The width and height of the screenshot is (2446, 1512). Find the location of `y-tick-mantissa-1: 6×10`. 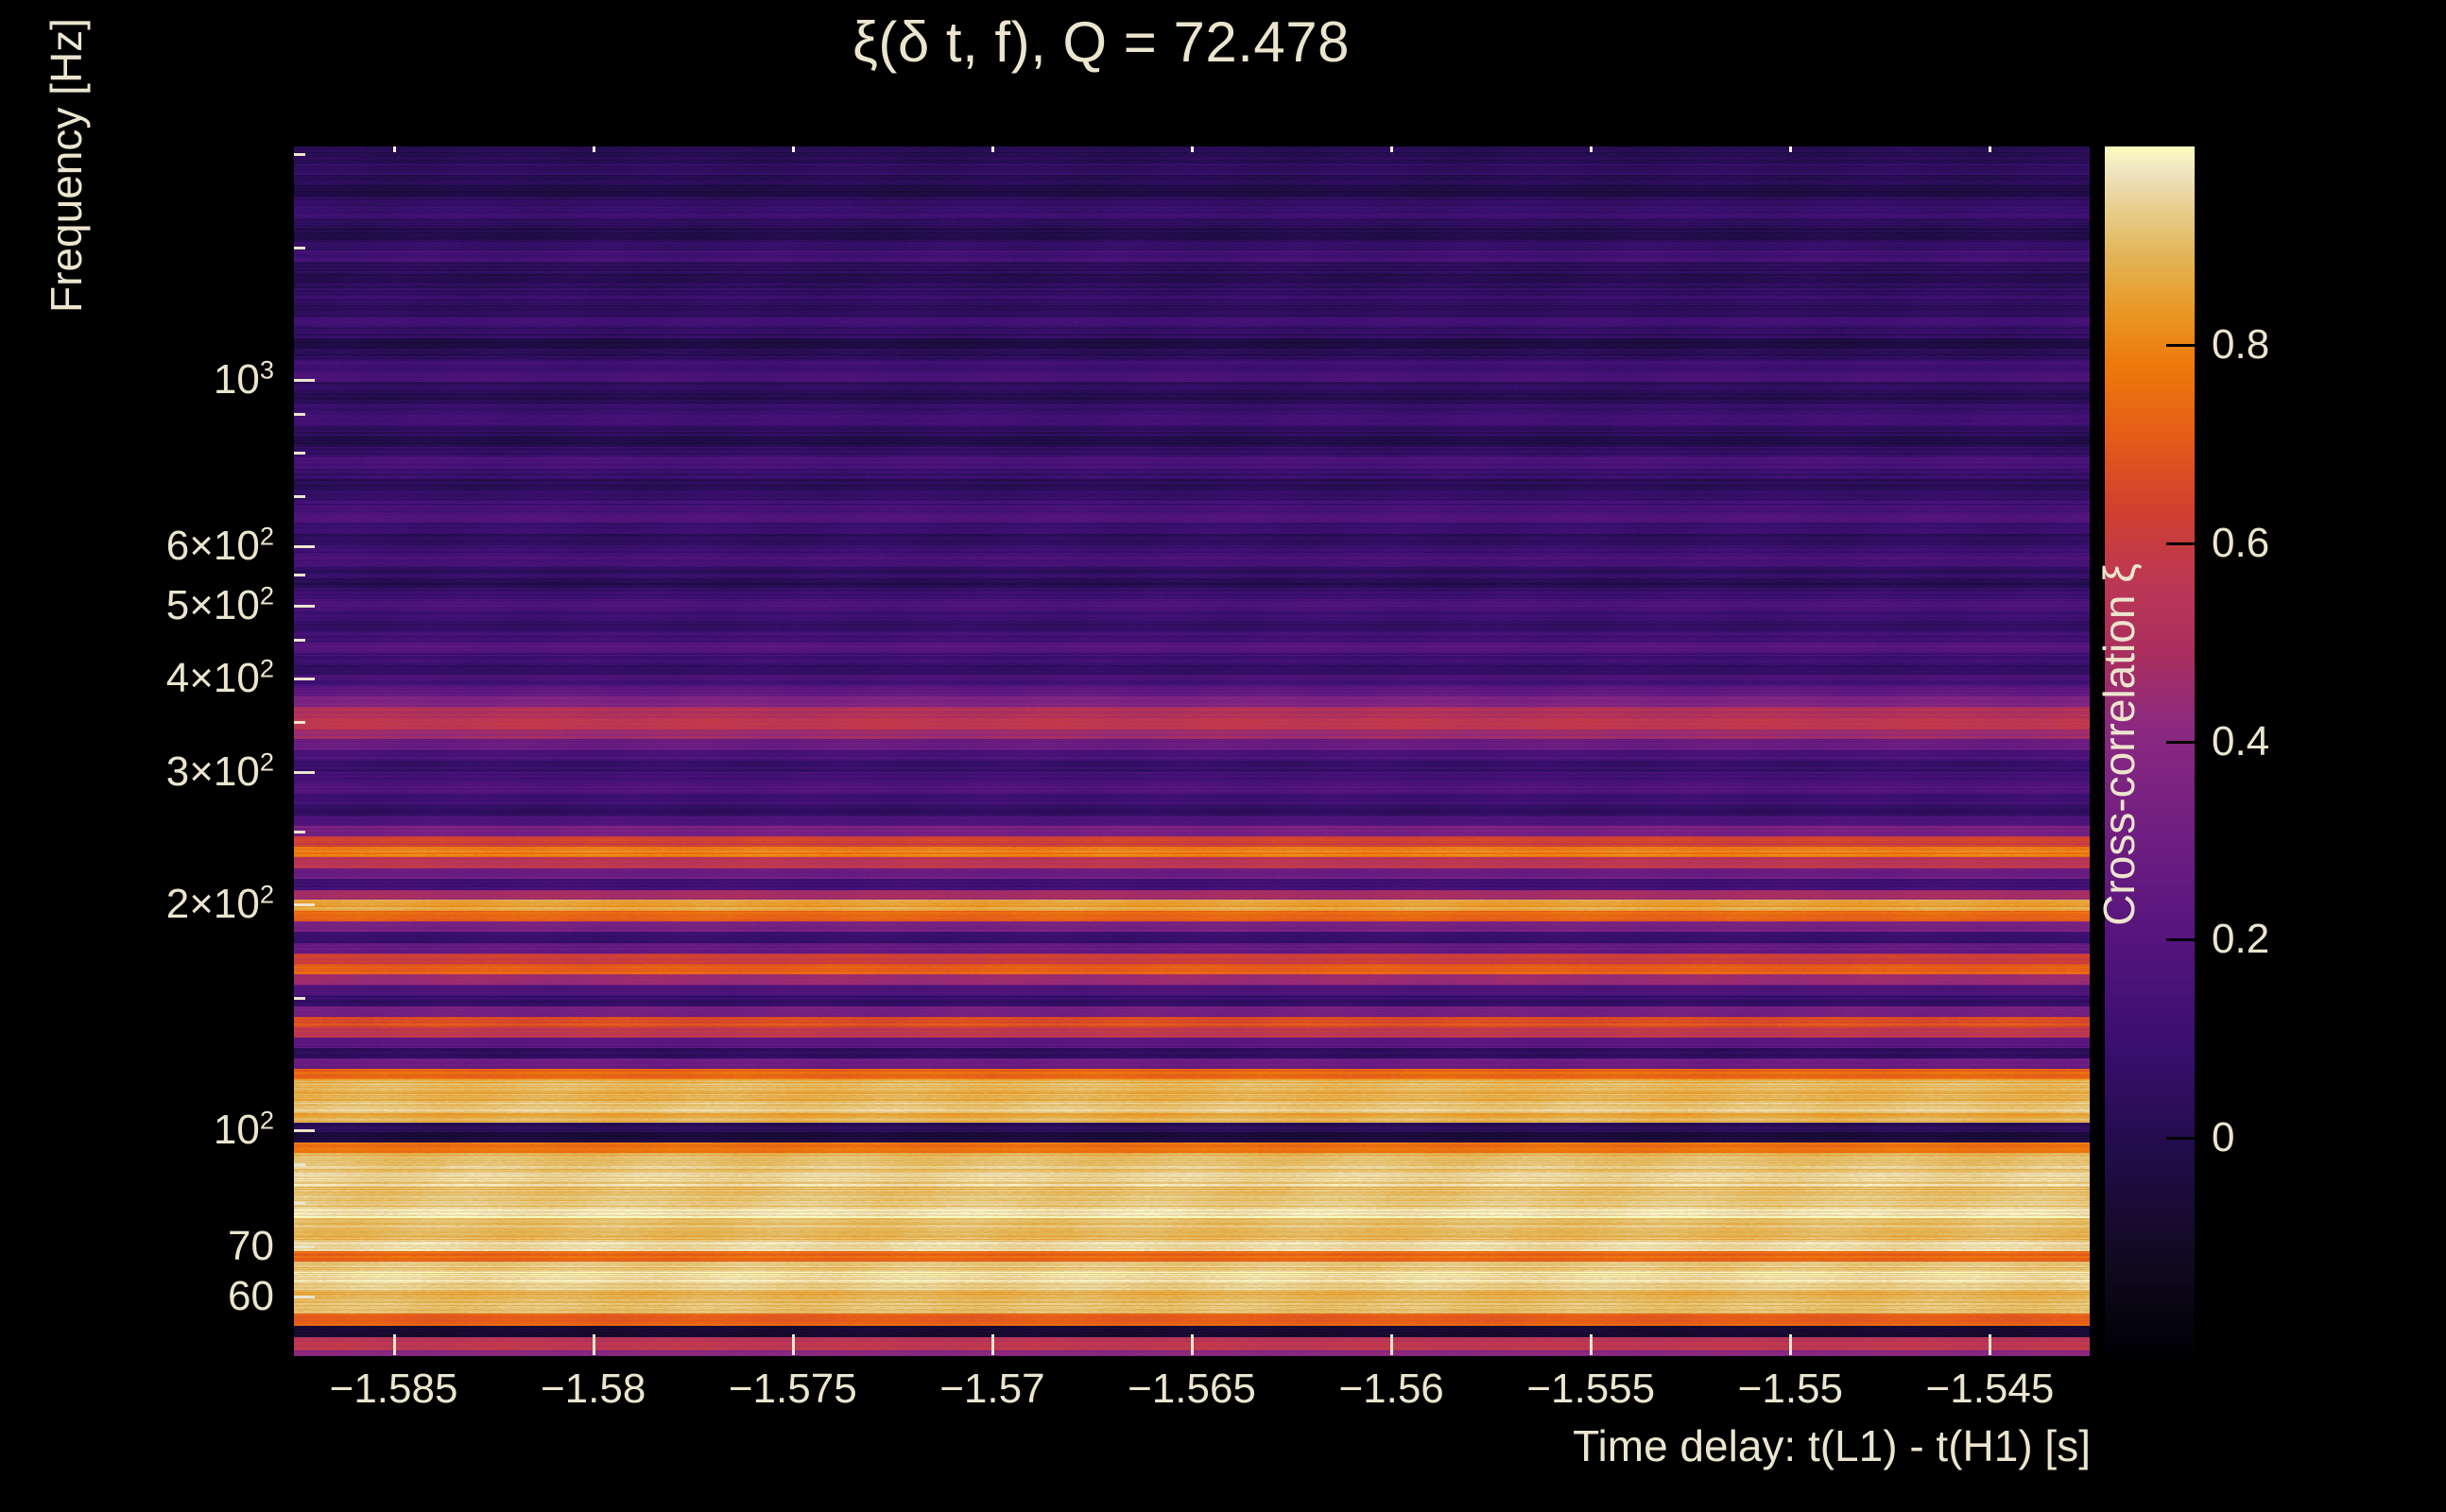

y-tick-mantissa-1: 6×10 is located at coordinates (213, 546).